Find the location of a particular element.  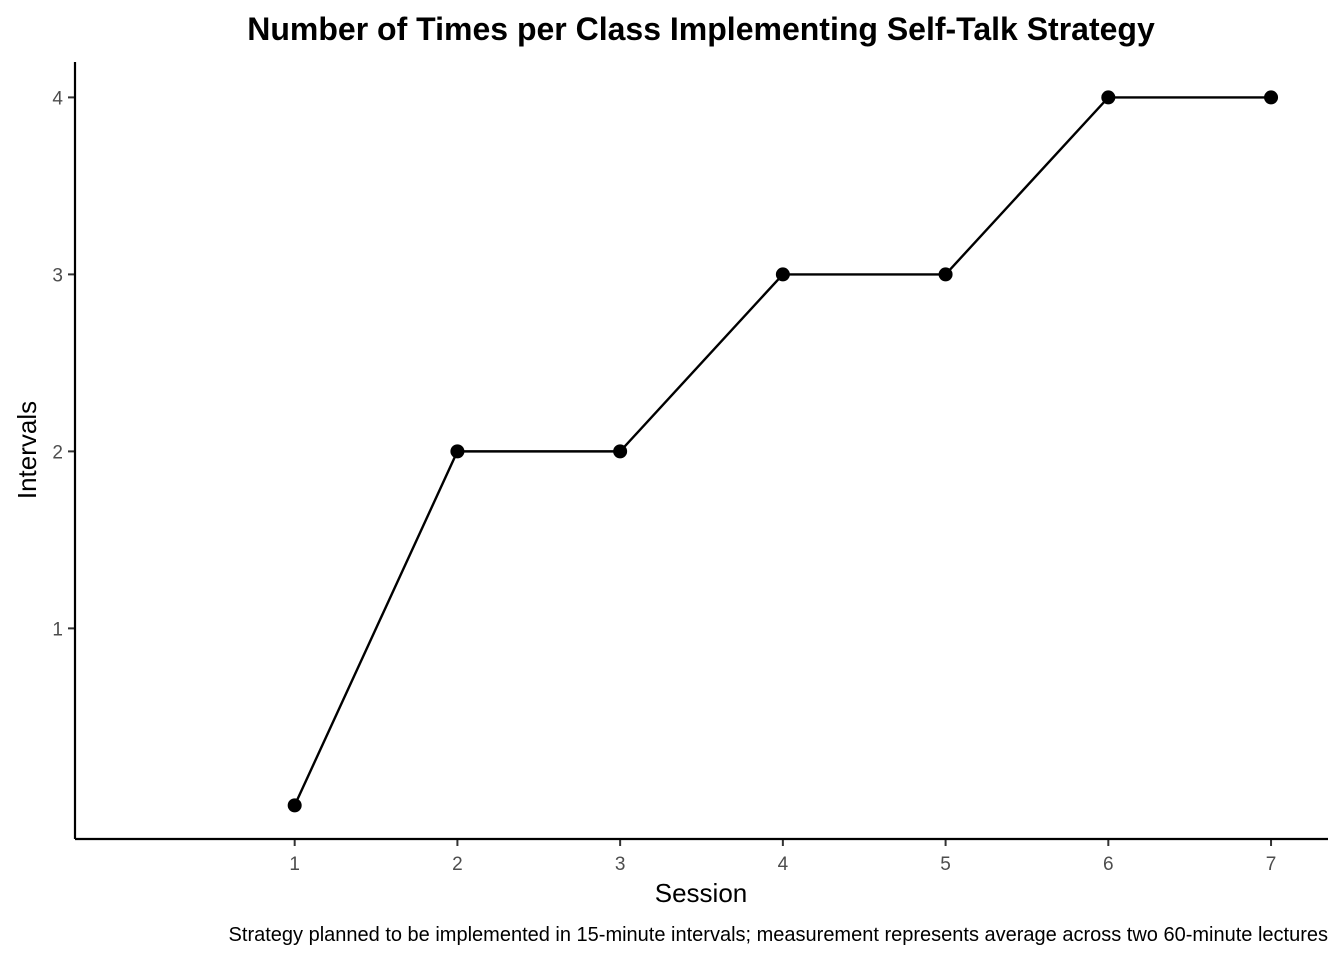

y-axis-title: Intervals is located at coordinates (27, 450).